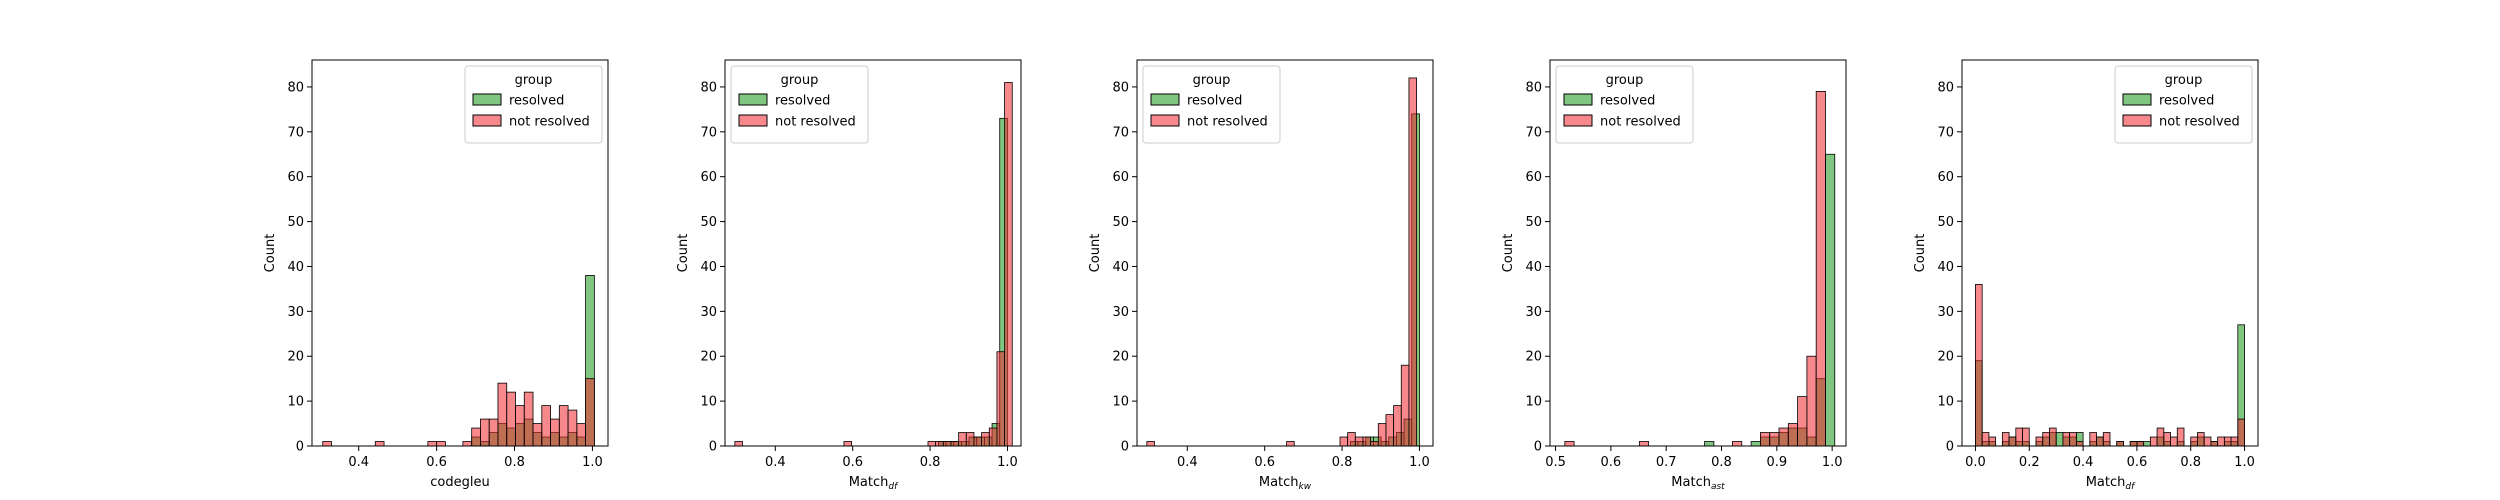  Describe the element at coordinates (1555, 462) in the screenshot. I see `x-tick-label: 0.5` at that location.